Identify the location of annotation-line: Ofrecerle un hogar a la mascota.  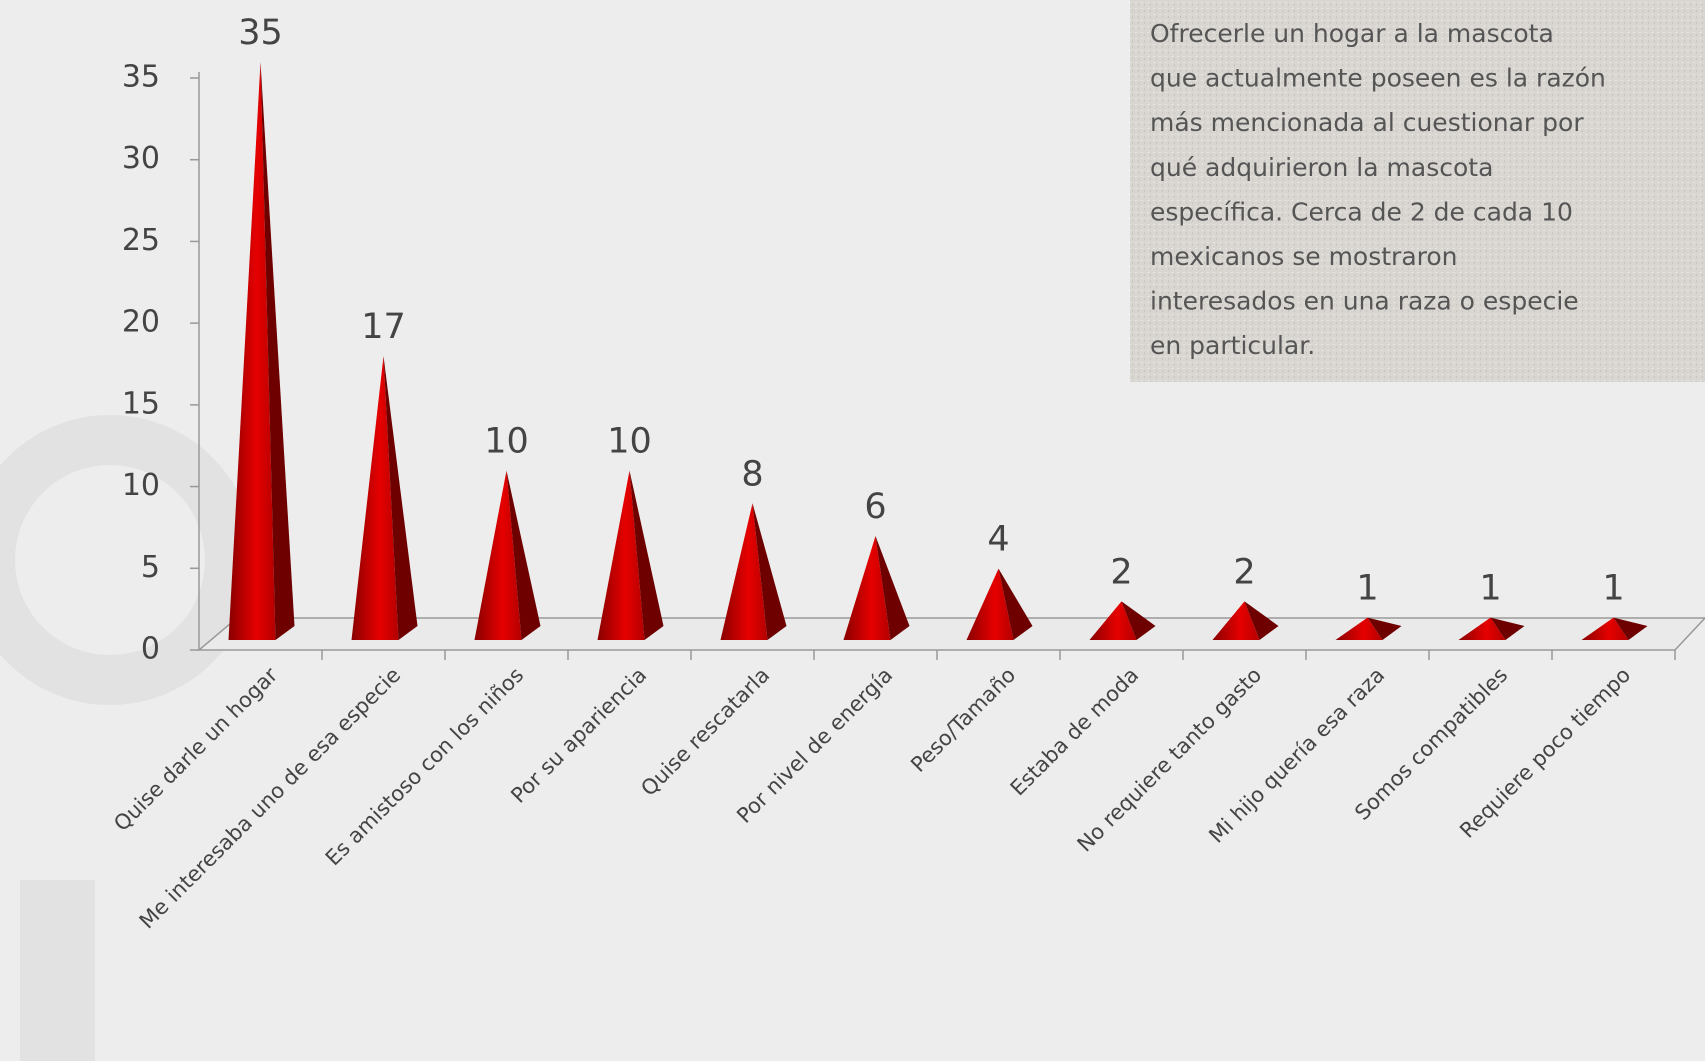
(1352, 33).